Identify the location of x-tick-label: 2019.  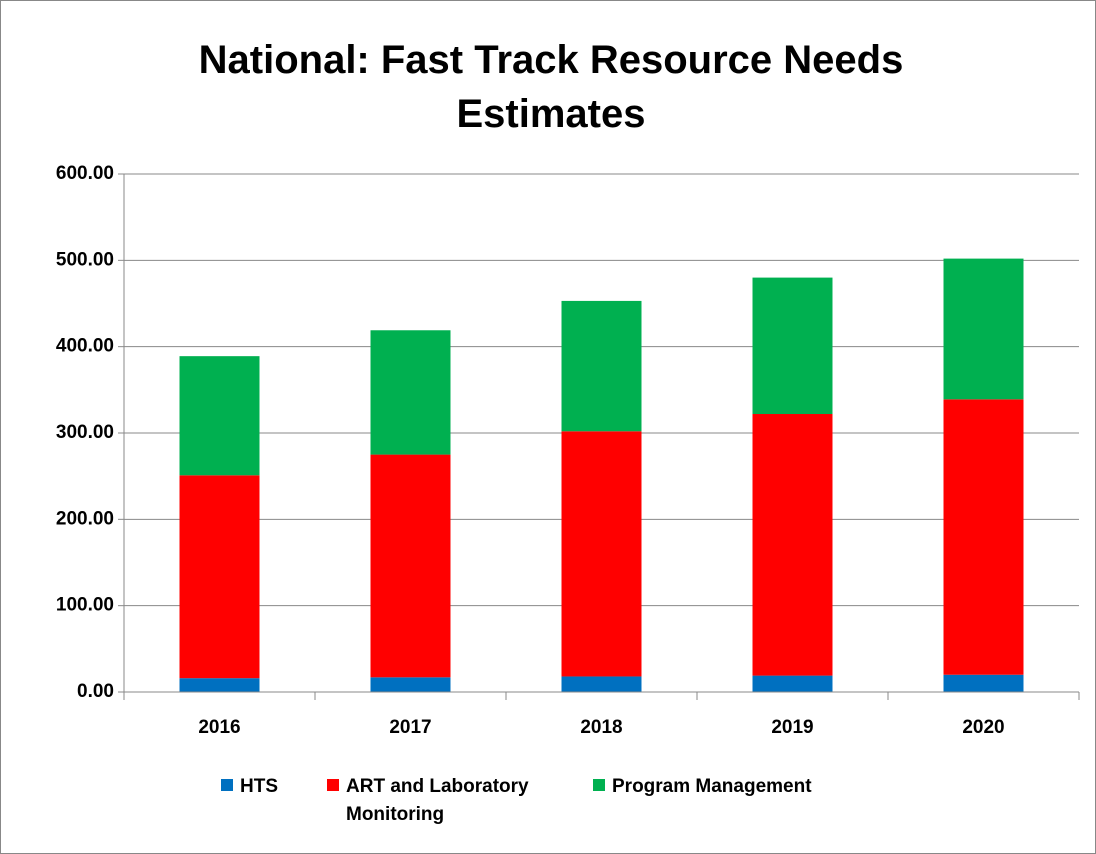
(792, 727).